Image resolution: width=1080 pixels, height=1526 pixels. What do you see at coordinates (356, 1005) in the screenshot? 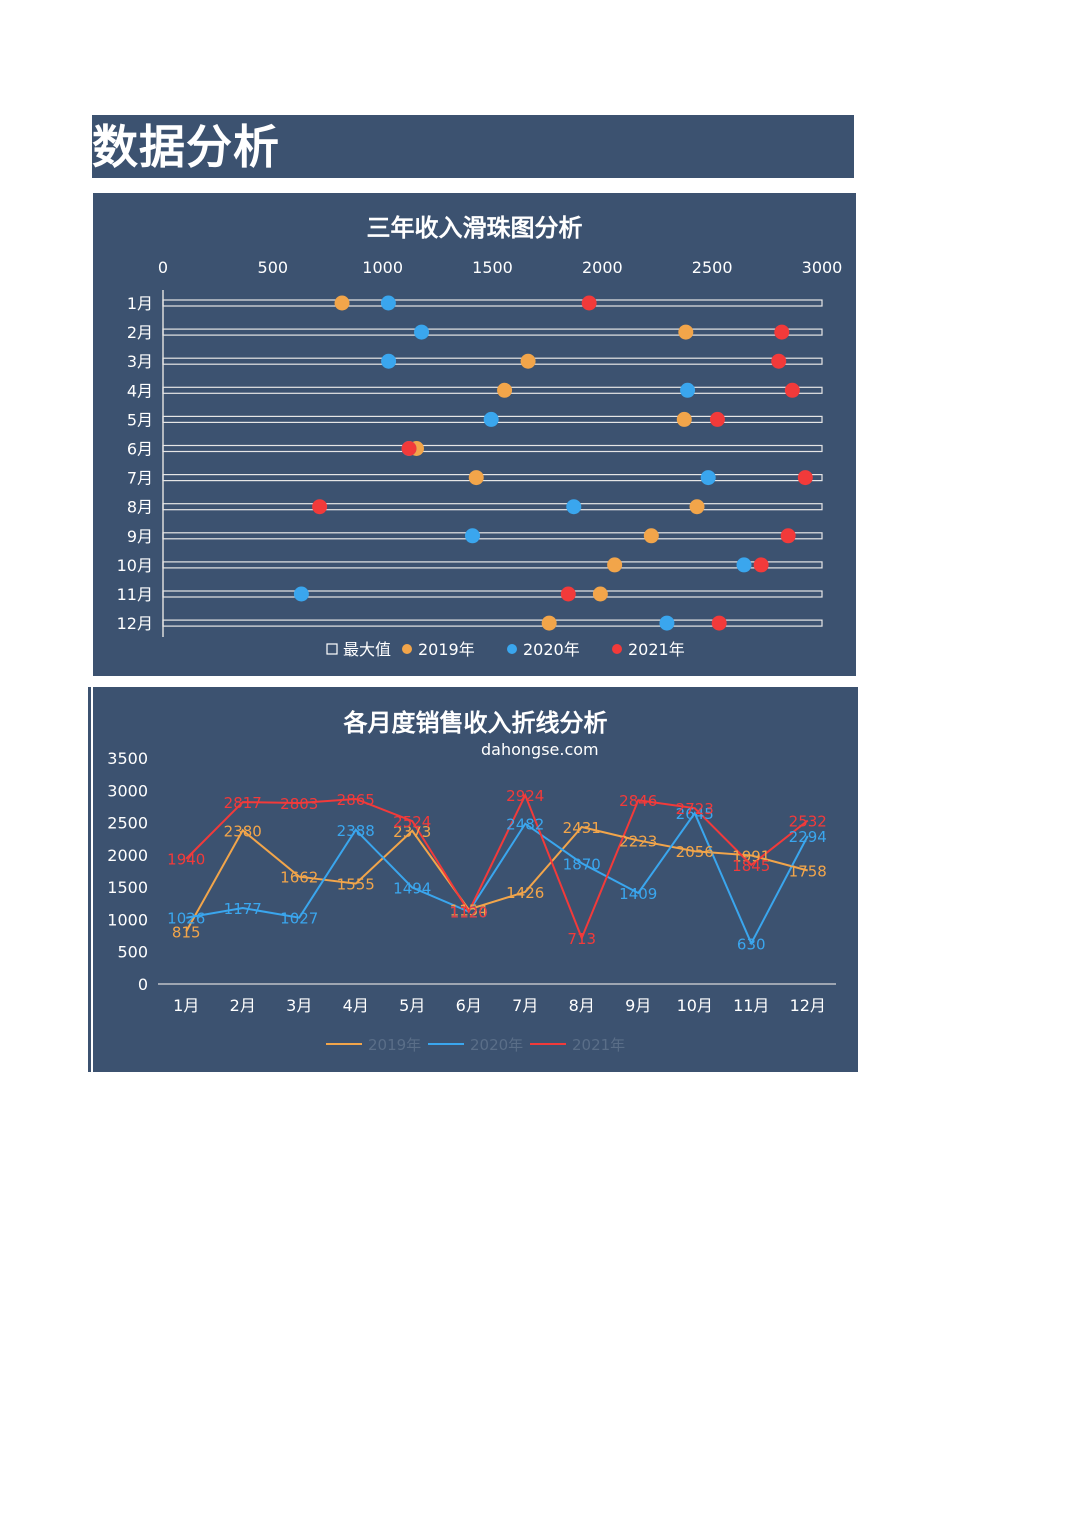
I see `x-tick-label: 4月` at bounding box center [356, 1005].